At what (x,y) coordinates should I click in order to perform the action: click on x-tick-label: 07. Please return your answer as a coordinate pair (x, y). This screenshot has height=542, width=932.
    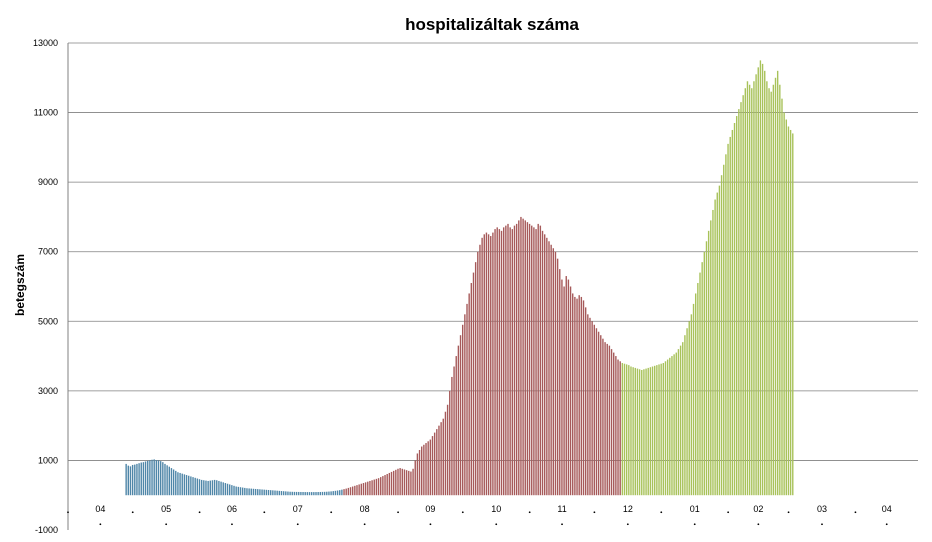
    Looking at the image, I should click on (298, 509).